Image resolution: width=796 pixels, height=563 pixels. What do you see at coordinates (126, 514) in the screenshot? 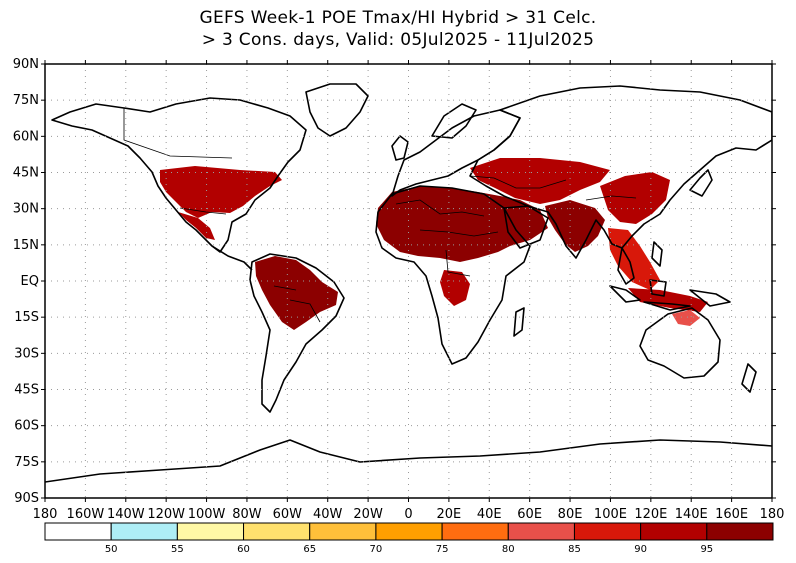
I see `lon-tick-label: 140W` at bounding box center [126, 514].